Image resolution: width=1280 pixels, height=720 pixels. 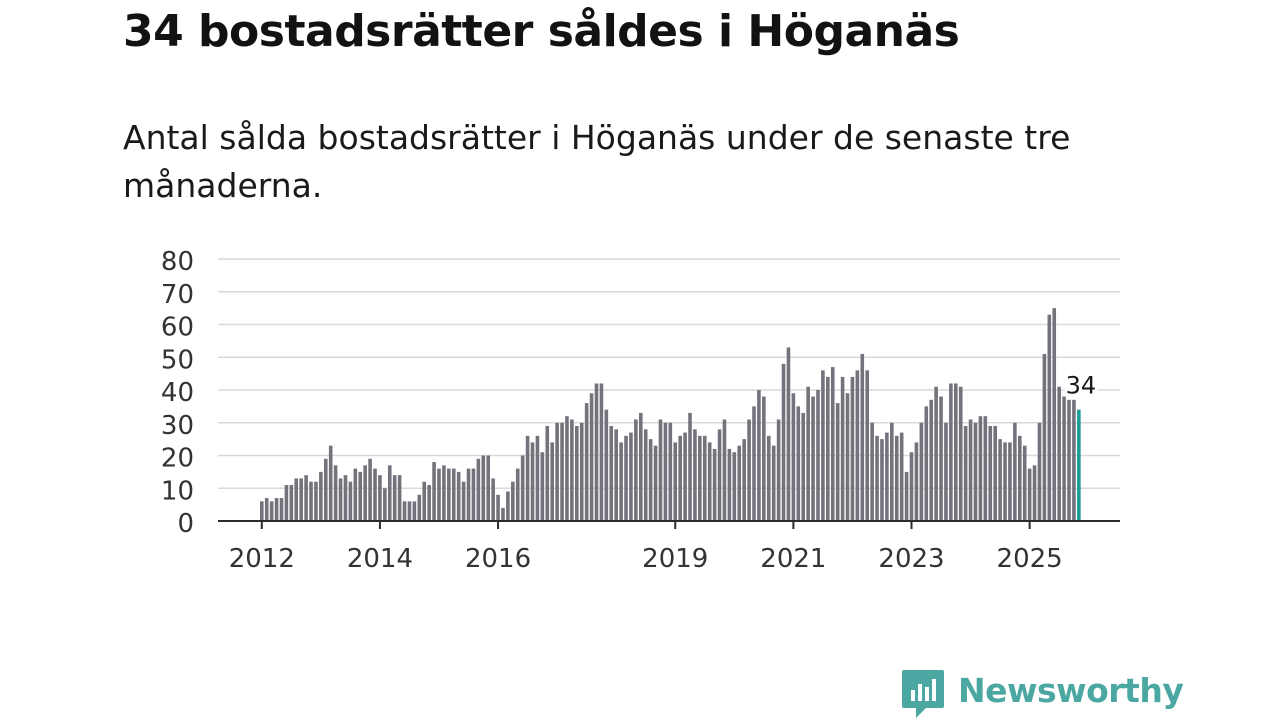 I want to click on y-tick-label: 80, so click(x=177, y=262).